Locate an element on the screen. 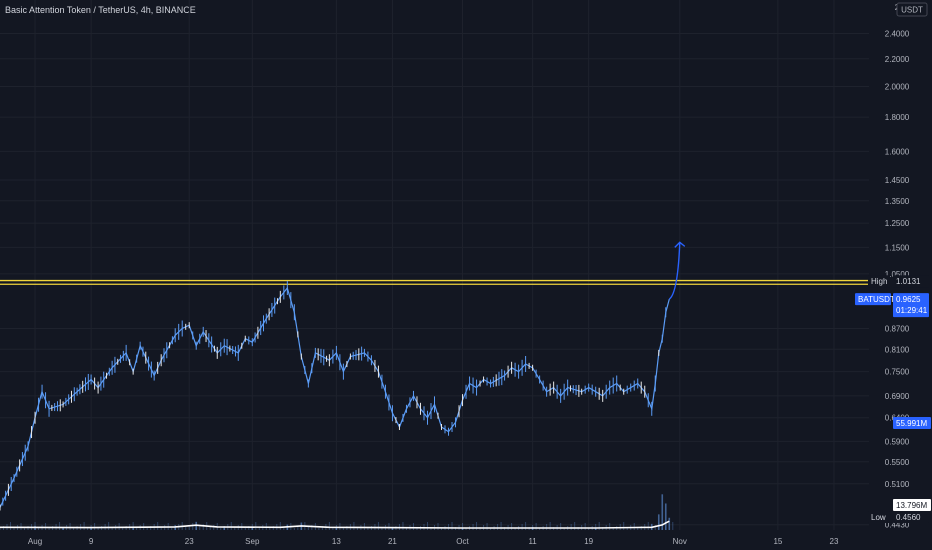 The height and width of the screenshot is (550, 932). last-price-symbol-tag-text: BATUSDT is located at coordinates (876, 299).